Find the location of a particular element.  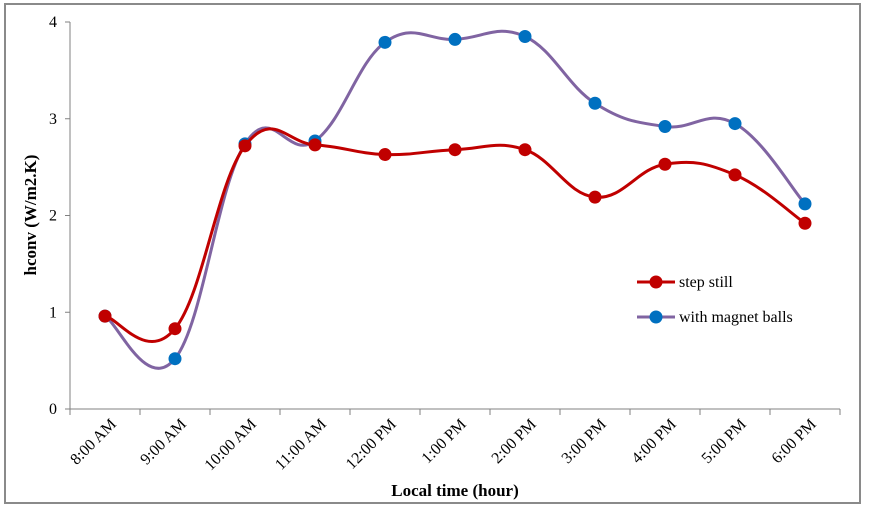

y-tick-label: 2 is located at coordinates (53, 216).